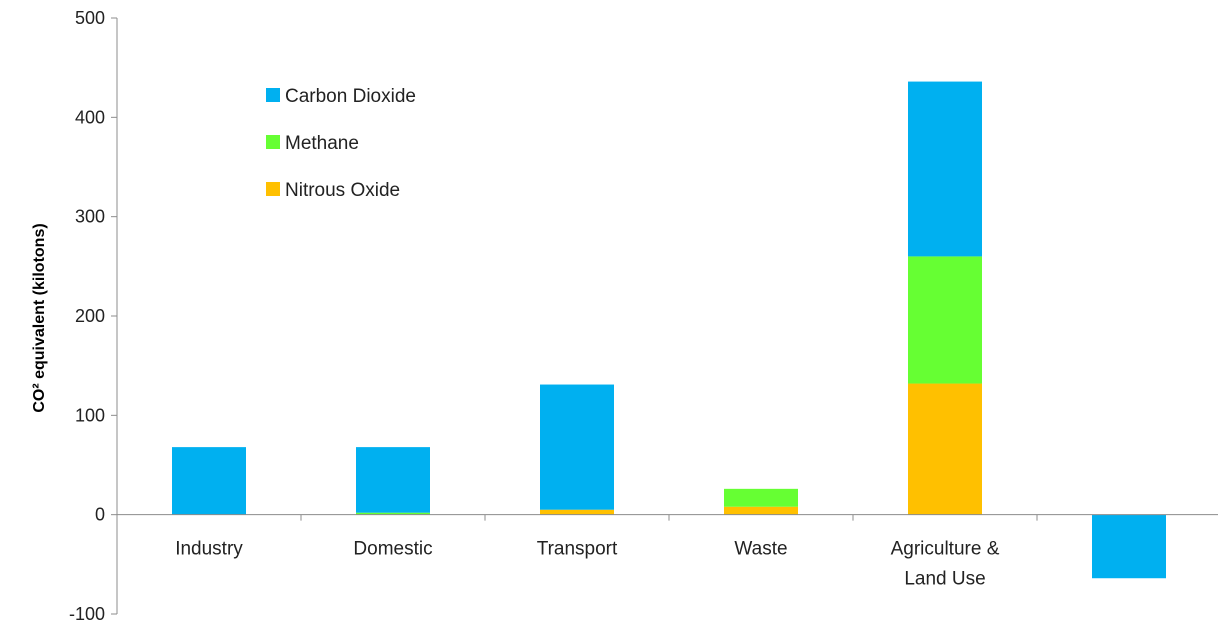  What do you see at coordinates (392, 549) in the screenshot?
I see `x-category-label: Domestic` at bounding box center [392, 549].